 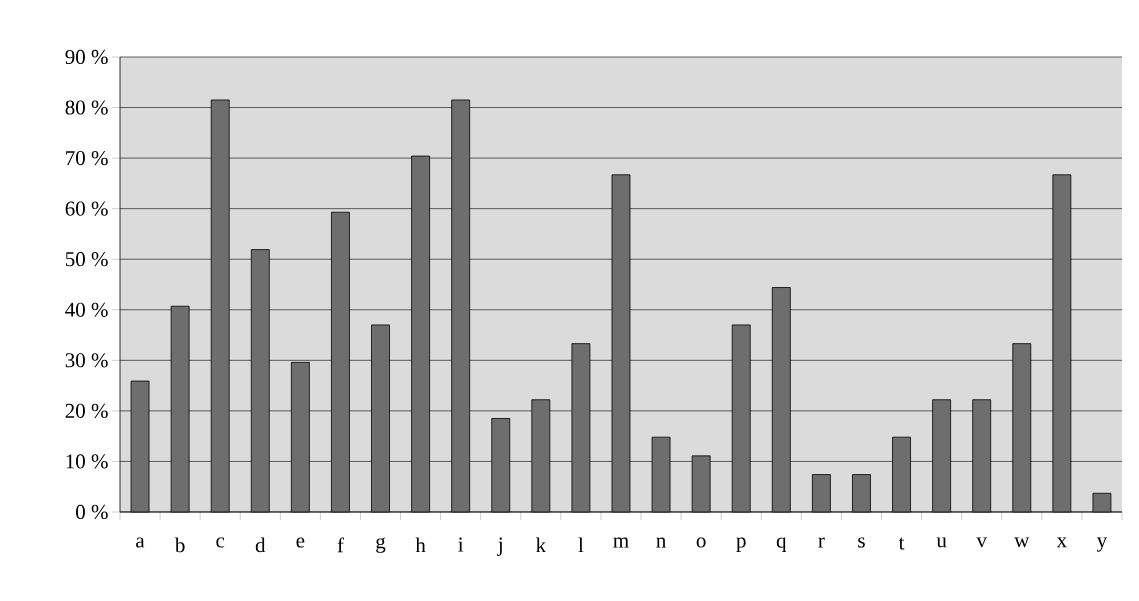 What do you see at coordinates (461, 544) in the screenshot?
I see `x-tick-label: i` at bounding box center [461, 544].